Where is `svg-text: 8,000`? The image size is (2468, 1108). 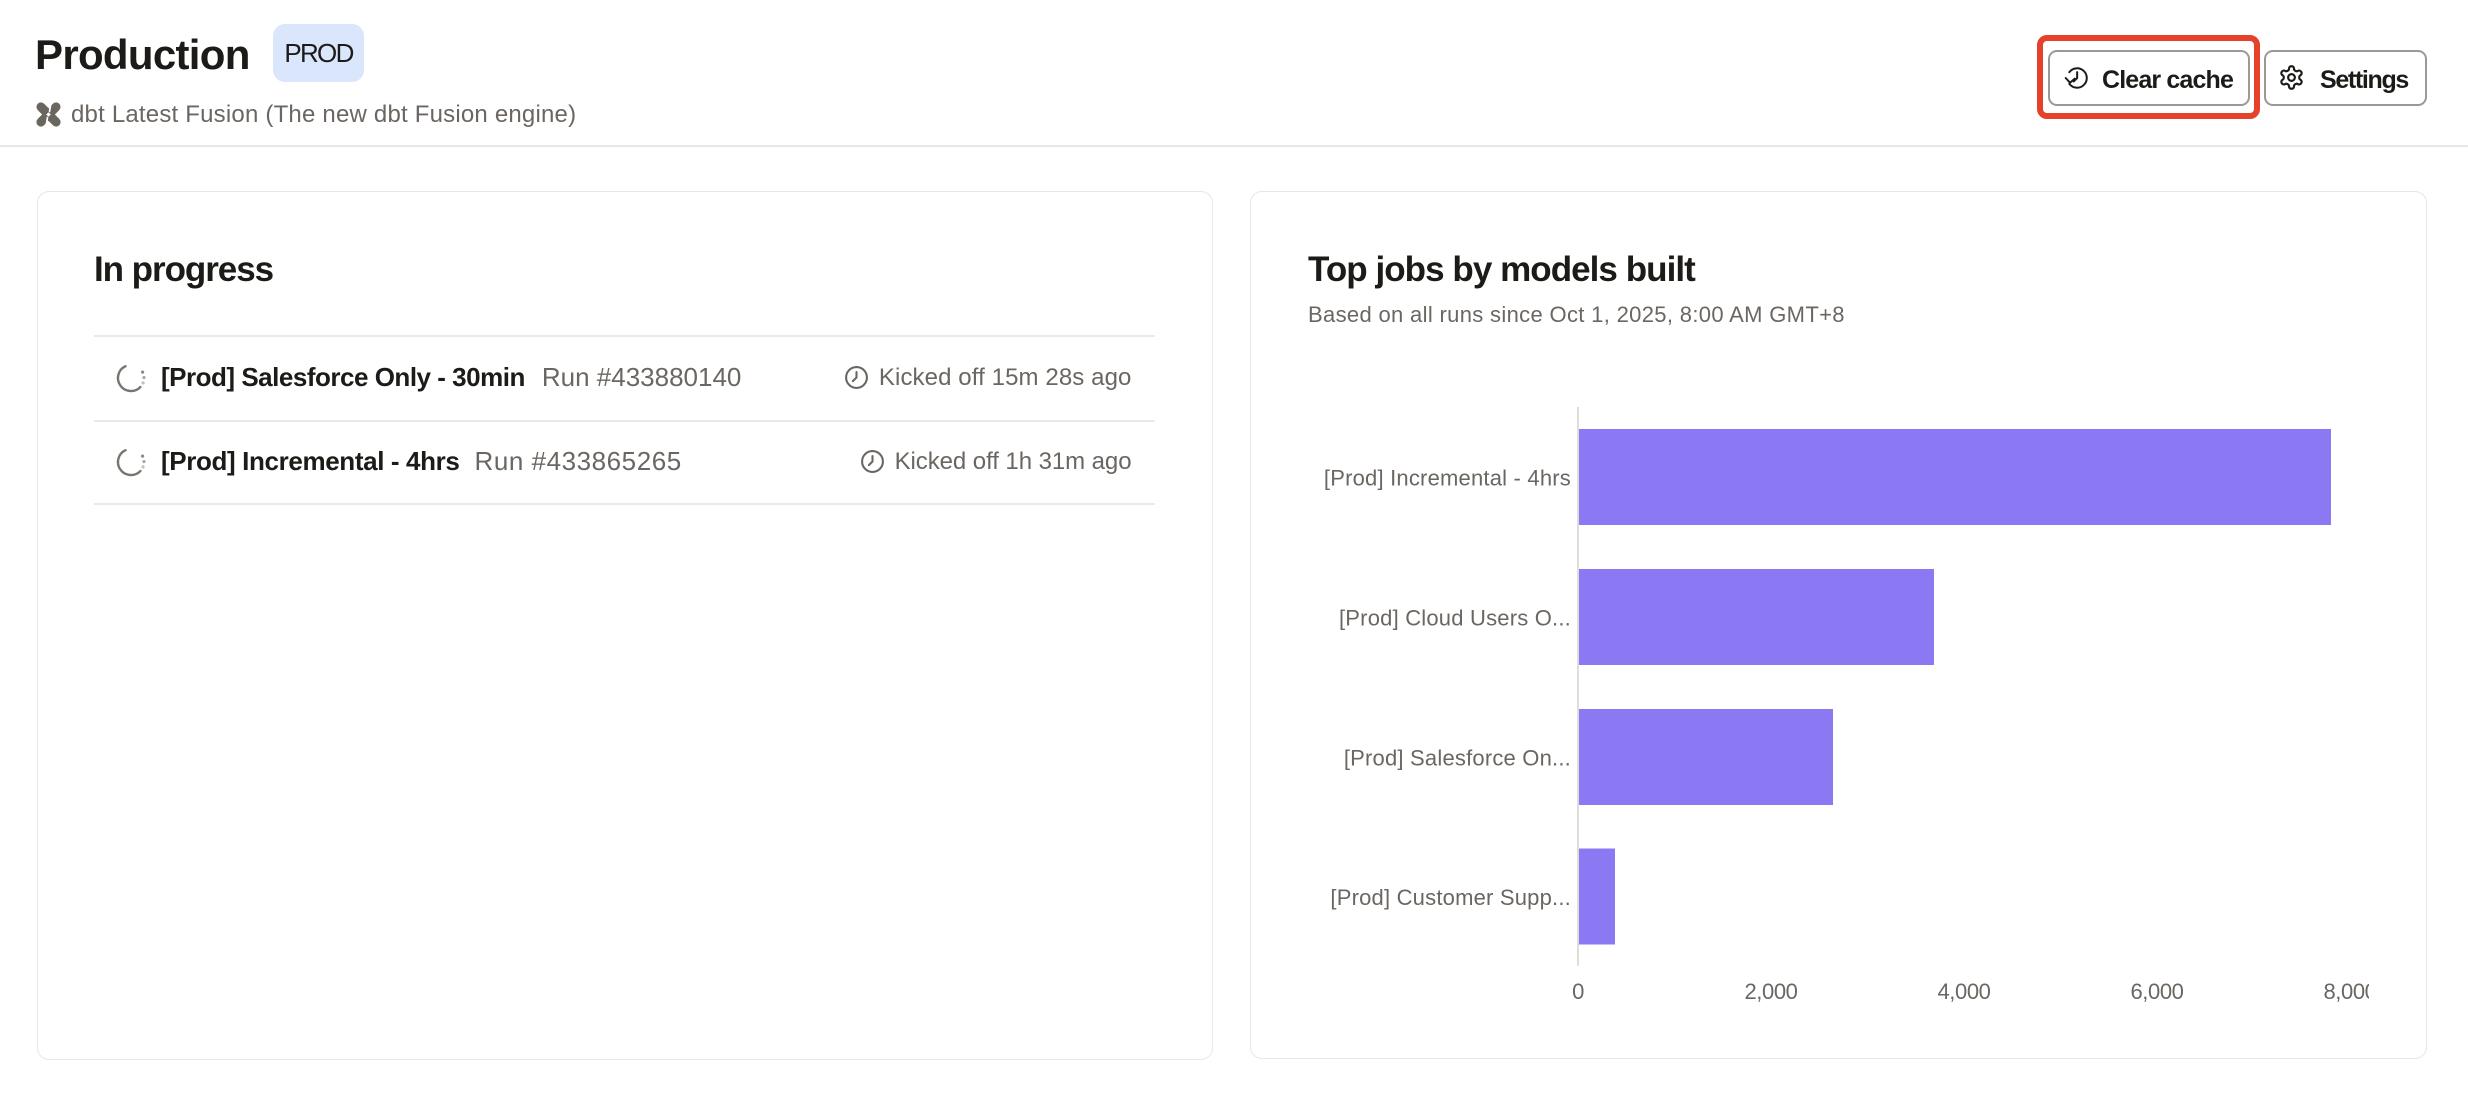
svg-text: 8,000 is located at coordinates (2346, 991).